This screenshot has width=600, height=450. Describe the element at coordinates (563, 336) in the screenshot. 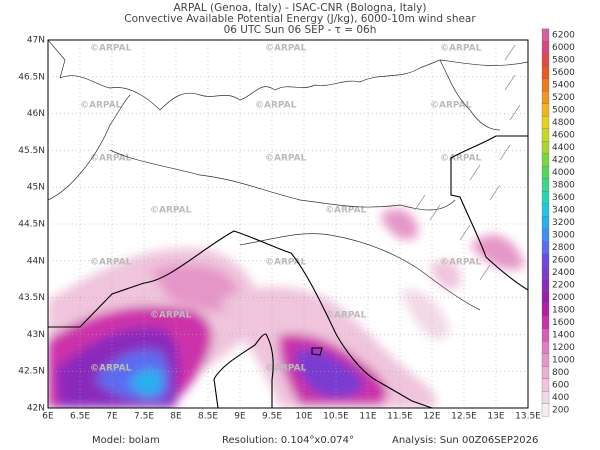

I see `colorbar-label: 1400` at that location.